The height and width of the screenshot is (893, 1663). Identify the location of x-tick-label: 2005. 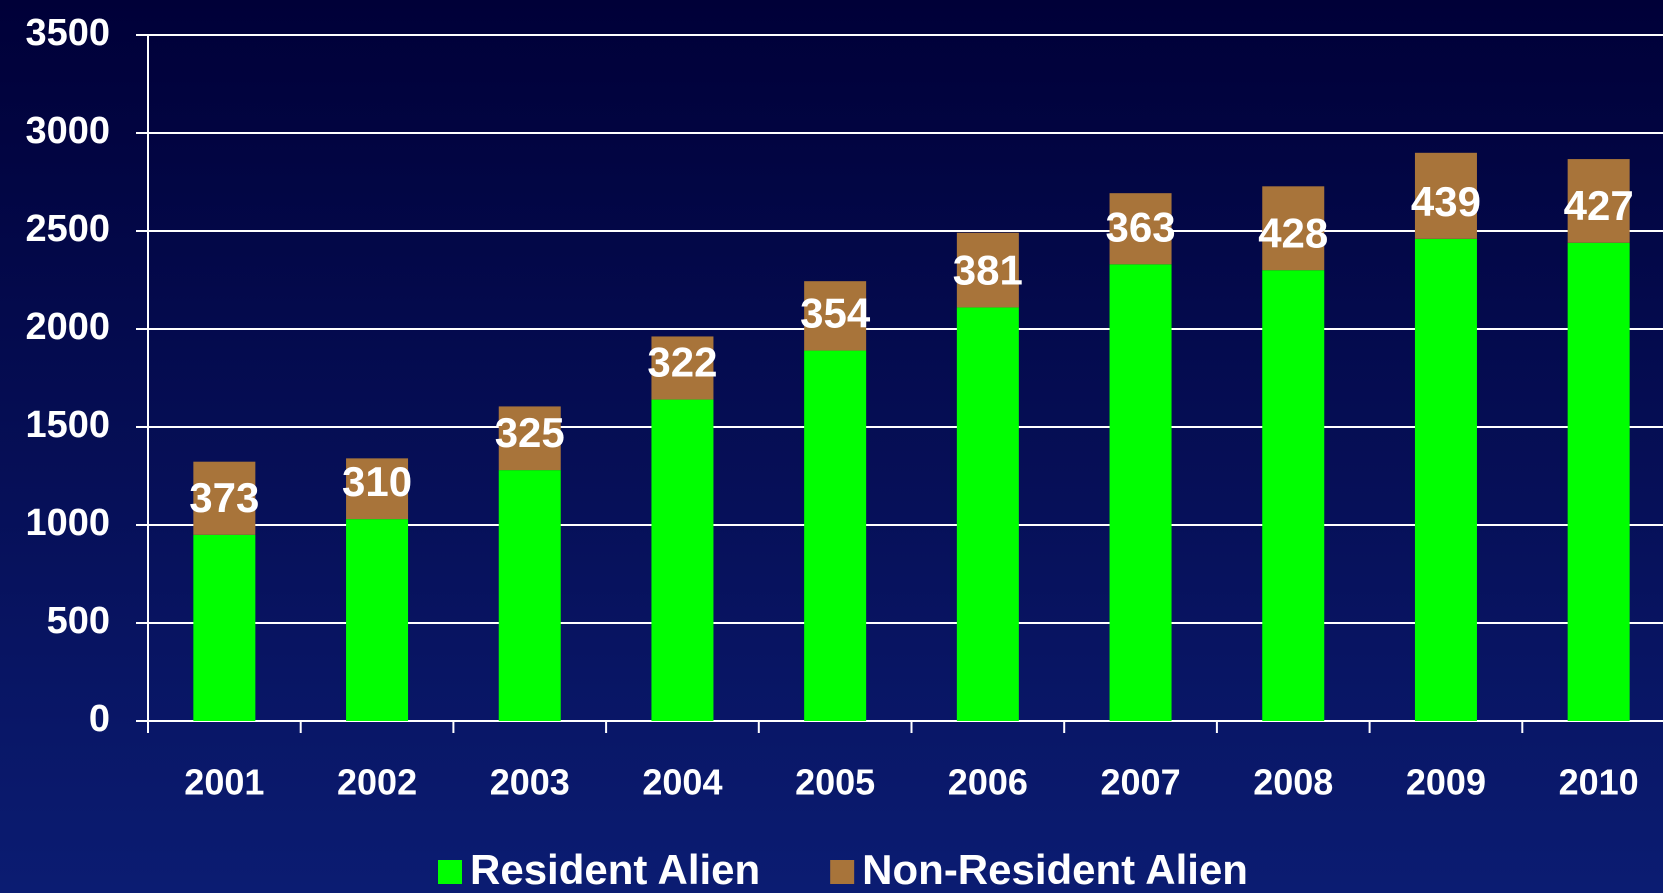
(835, 782).